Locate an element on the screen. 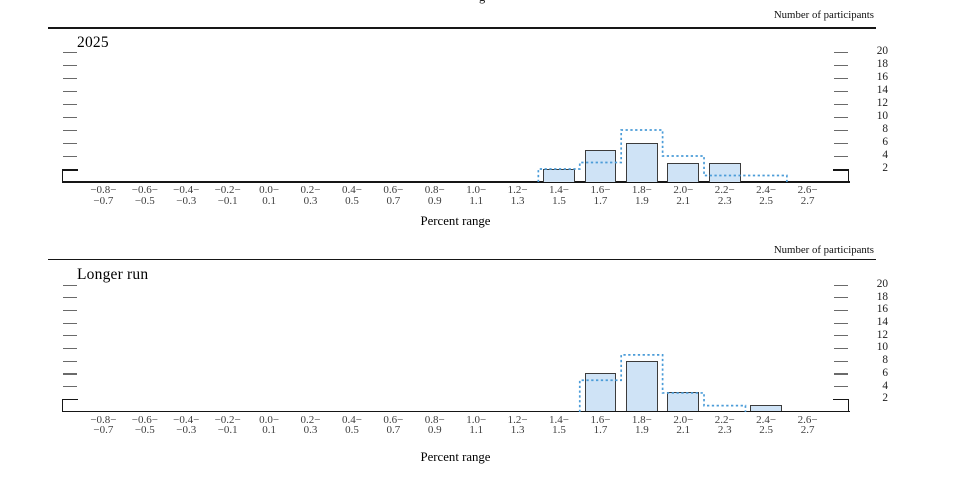 The height and width of the screenshot is (486, 978). panel-title: 2025 is located at coordinates (93, 42).